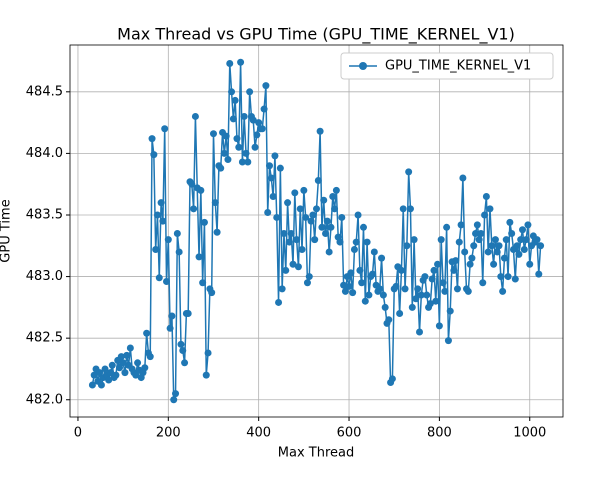  Describe the element at coordinates (363, 66) in the screenshot. I see `legend-marker` at that location.